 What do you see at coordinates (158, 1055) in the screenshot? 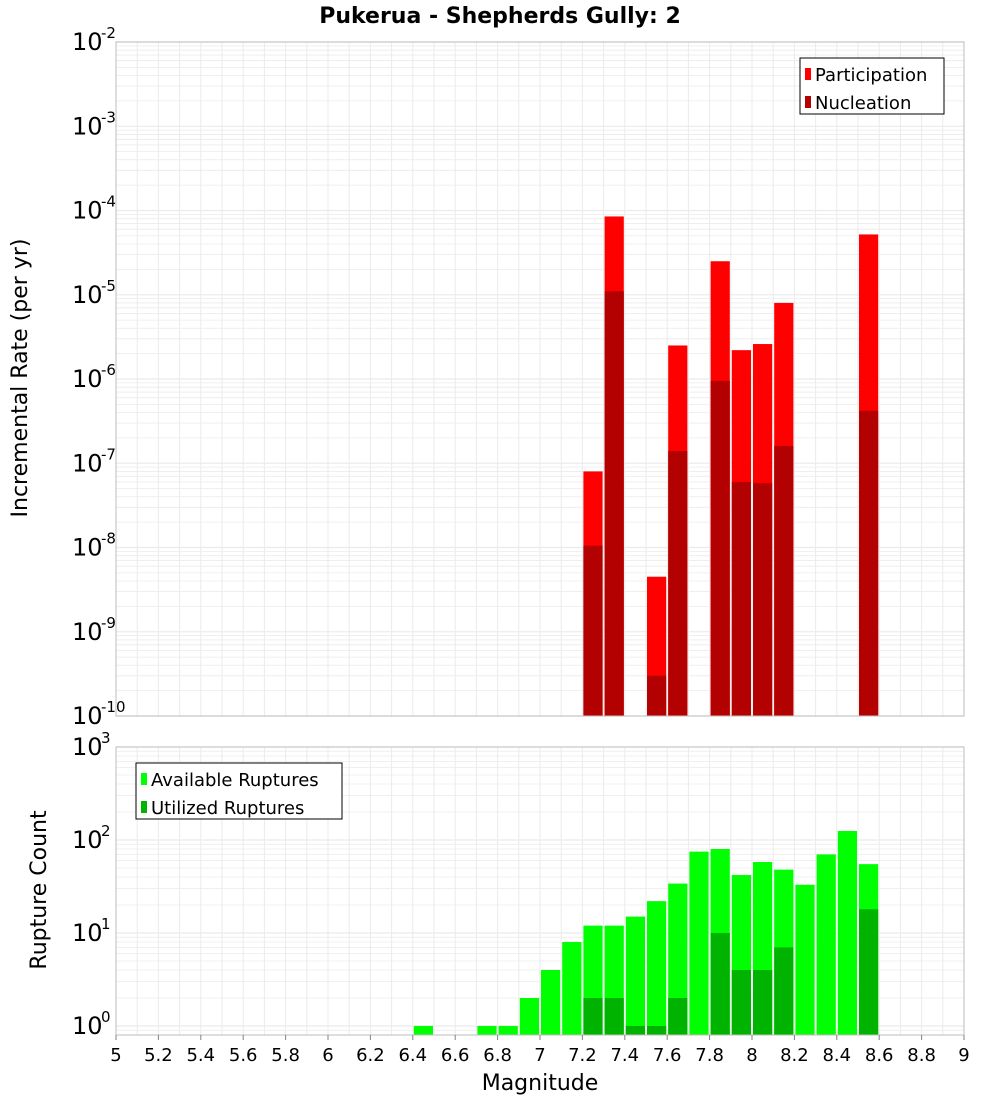
I see `x-tick-label: 5.2` at bounding box center [158, 1055].